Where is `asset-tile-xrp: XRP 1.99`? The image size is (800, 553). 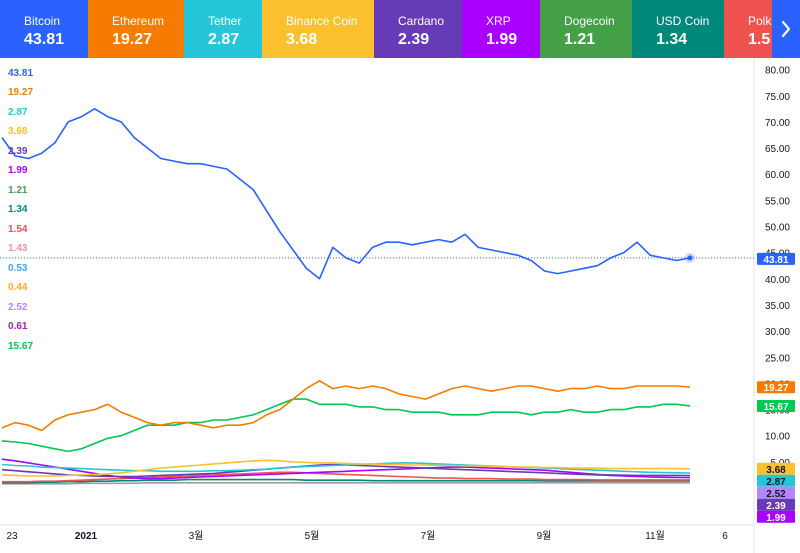 asset-tile-xrp: XRP 1.99 is located at coordinates (501, 29).